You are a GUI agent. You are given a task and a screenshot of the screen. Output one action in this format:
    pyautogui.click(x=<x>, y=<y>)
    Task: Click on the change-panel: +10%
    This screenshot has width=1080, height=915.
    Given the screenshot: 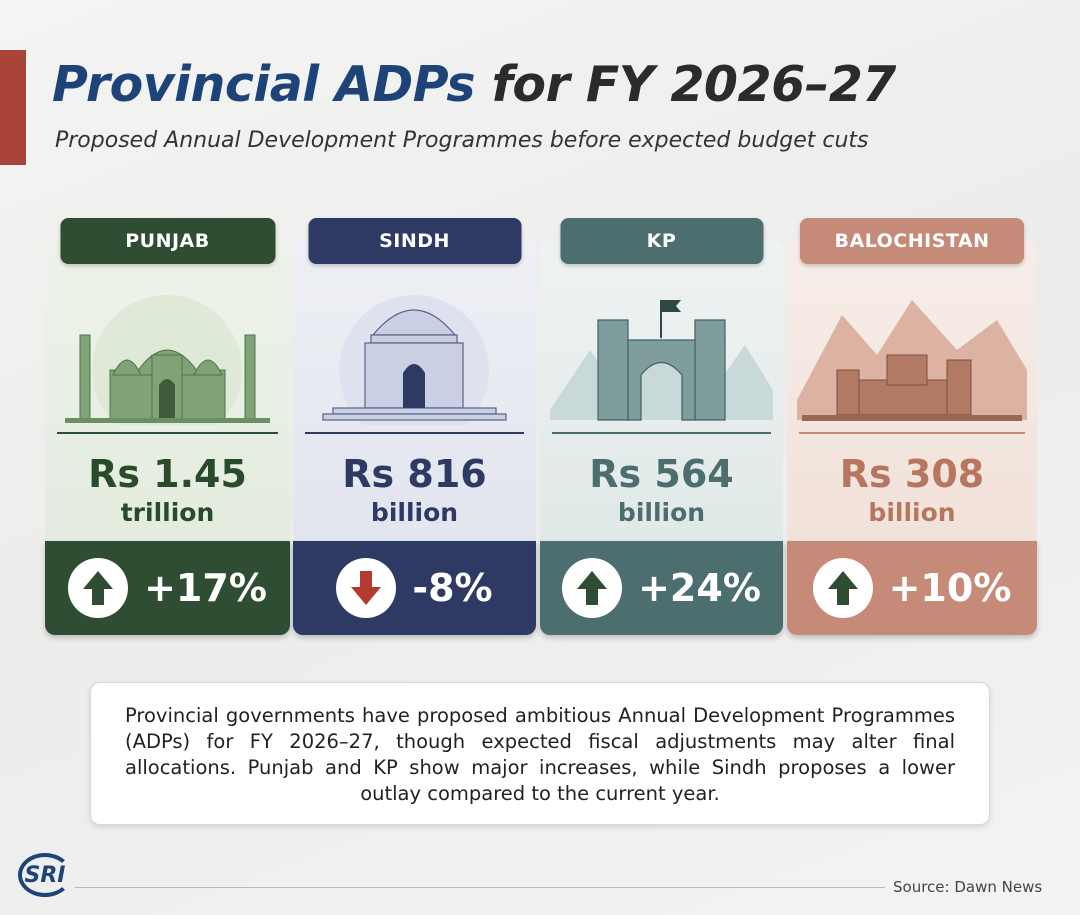 What is the action you would take?
    pyautogui.click(x=912, y=588)
    